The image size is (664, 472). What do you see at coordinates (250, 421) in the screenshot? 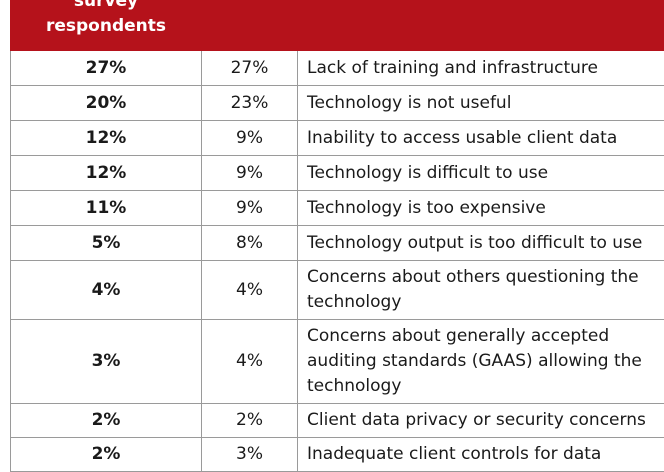
I see `prior-percent: 2%` at bounding box center [250, 421].